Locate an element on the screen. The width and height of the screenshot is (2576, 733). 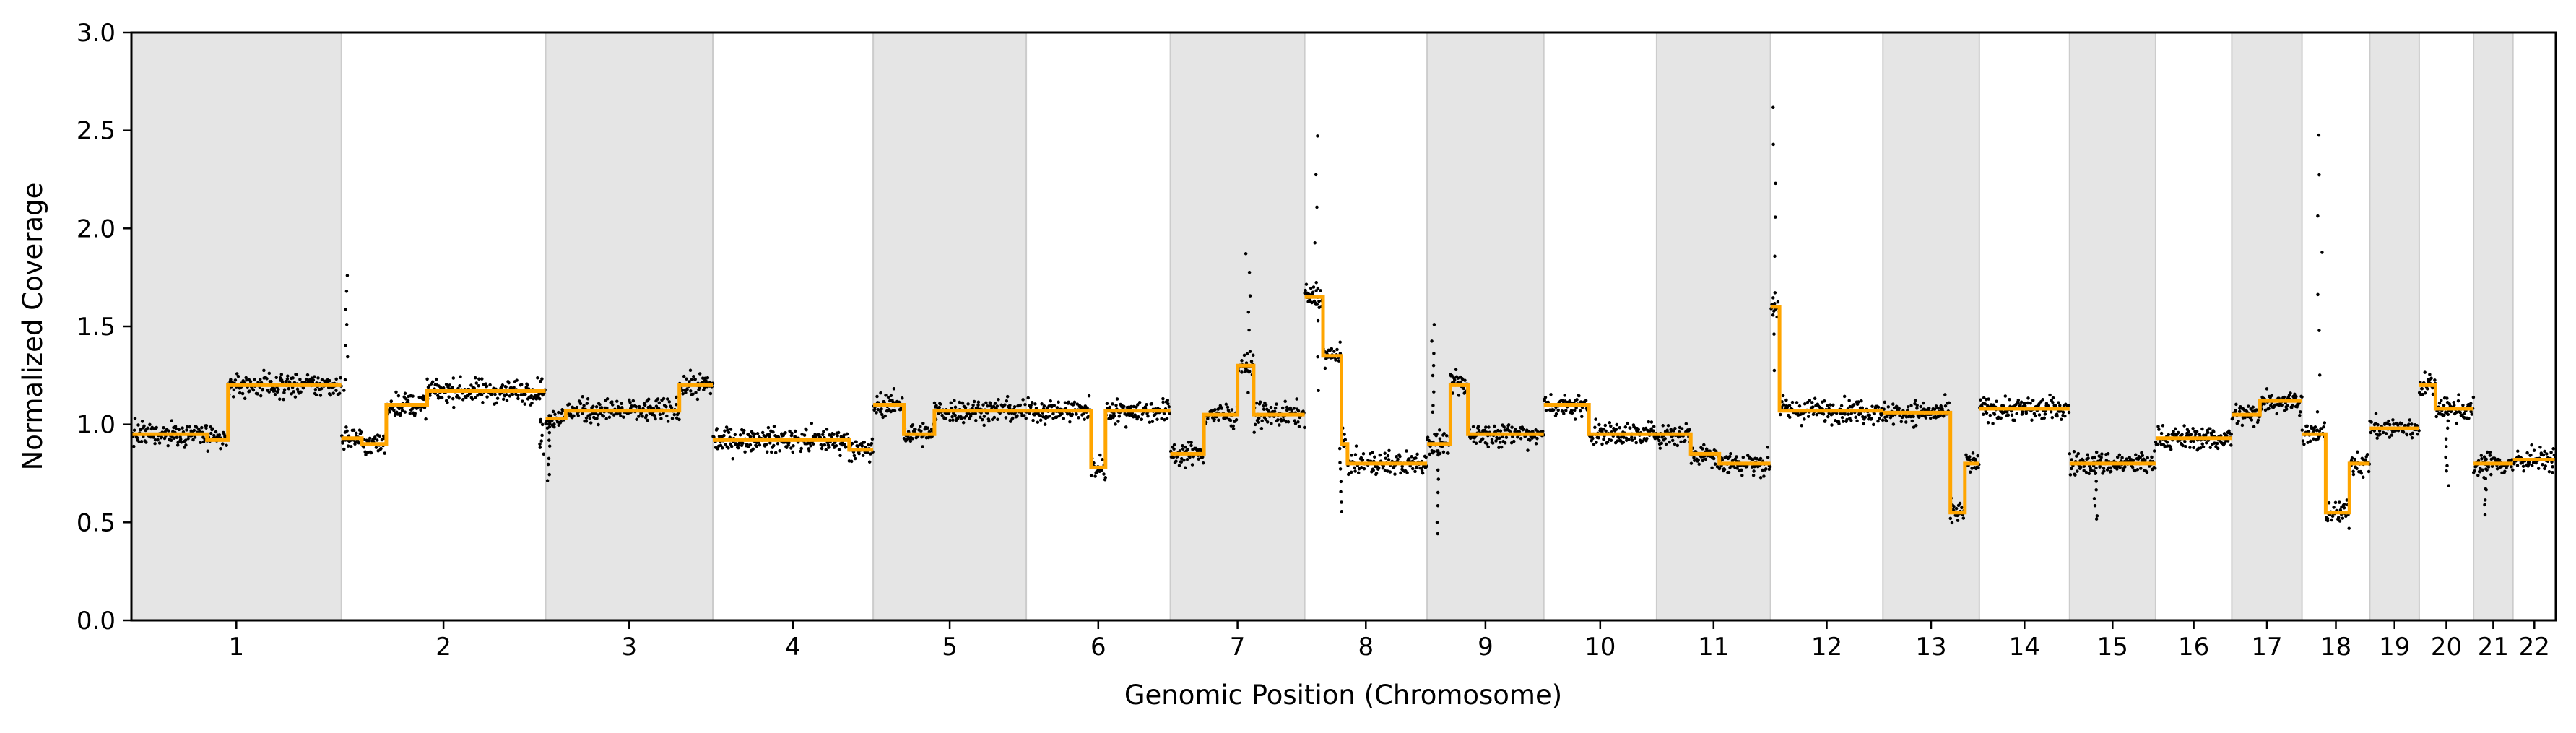
x-tick-label-chr7: 7 is located at coordinates (1238, 647).